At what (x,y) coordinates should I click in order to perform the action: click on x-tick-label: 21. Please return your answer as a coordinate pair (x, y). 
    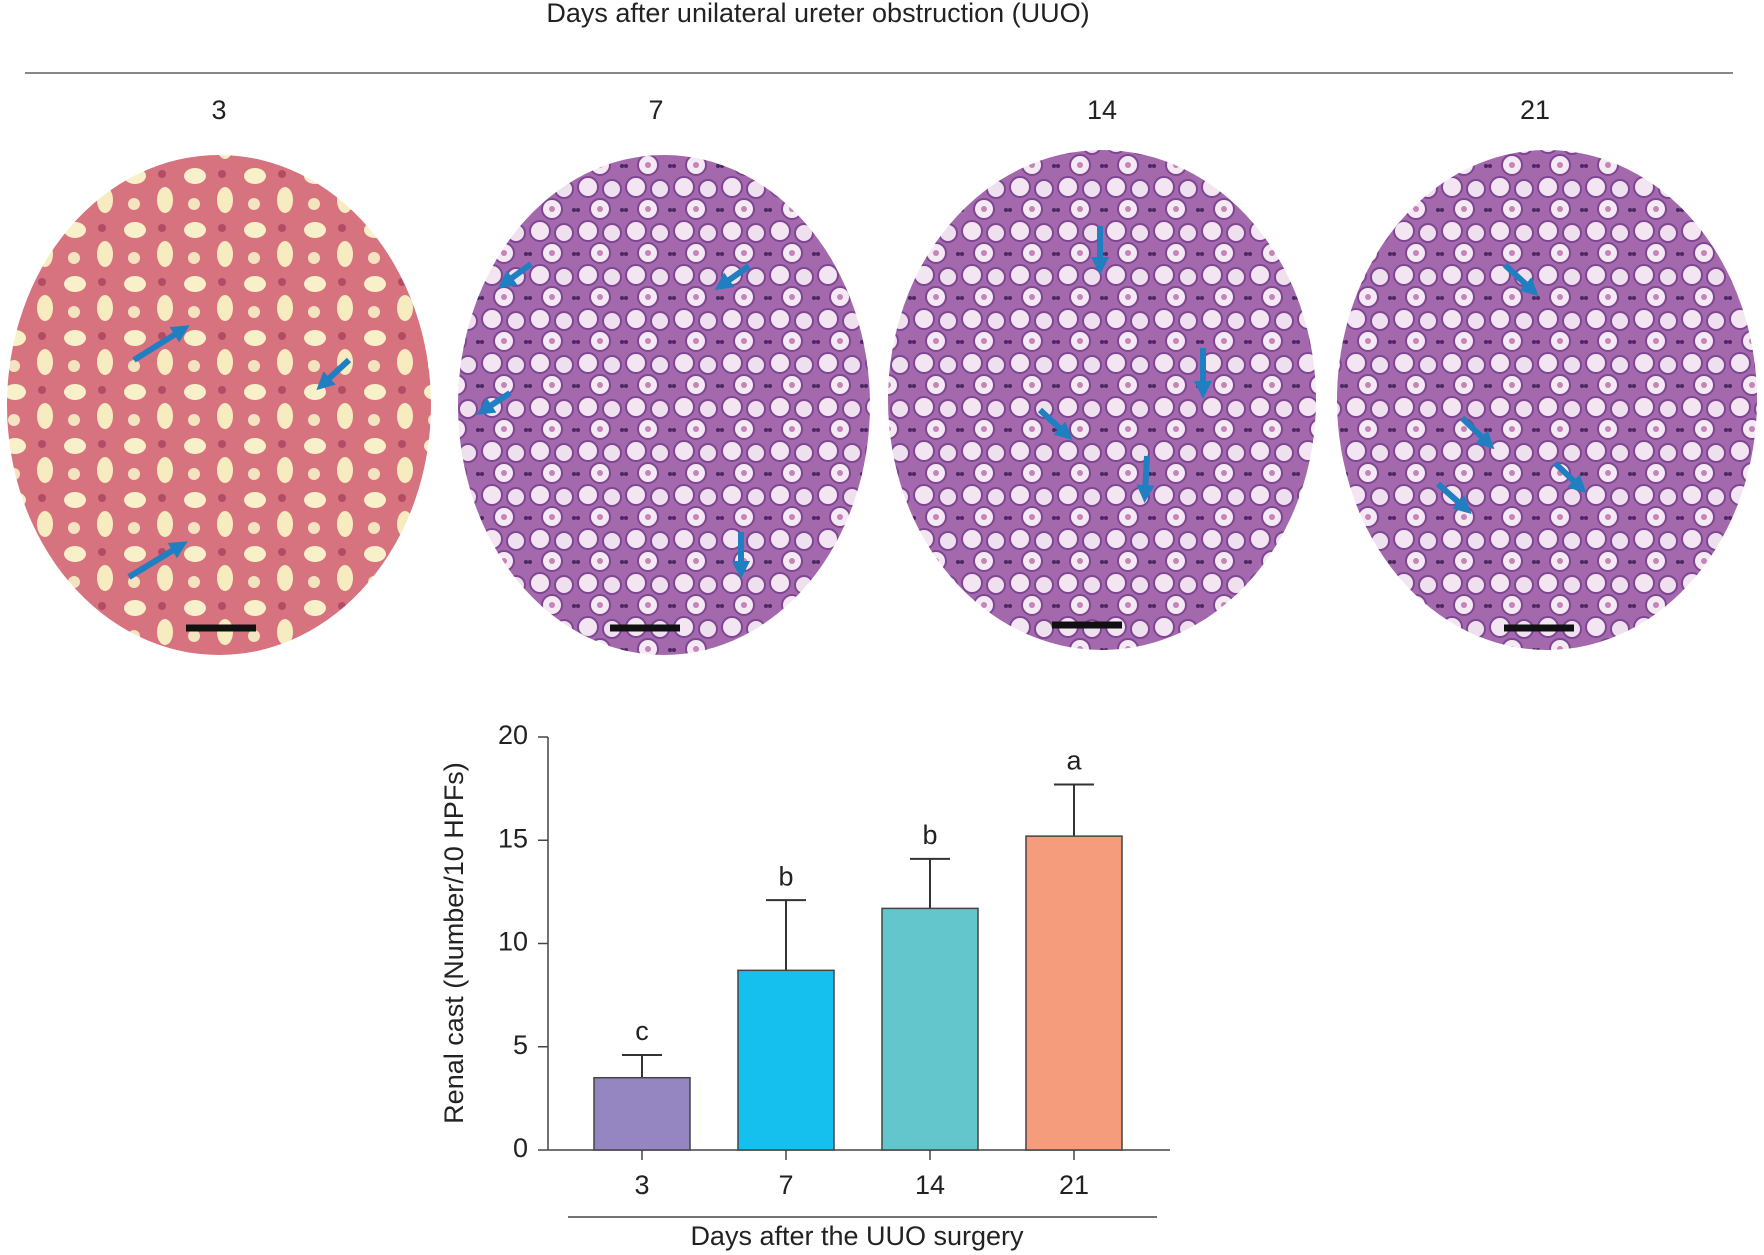
    Looking at the image, I should click on (1074, 1185).